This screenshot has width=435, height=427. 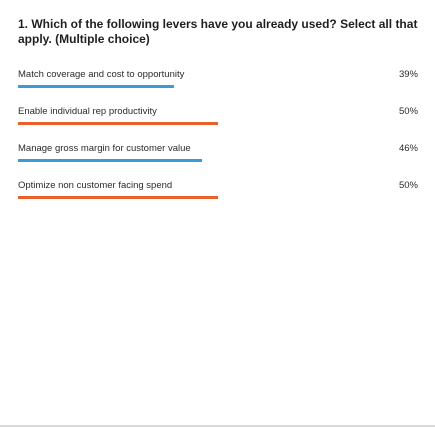 I want to click on option-label: Optimize non customer facing spend, so click(x=95, y=185).